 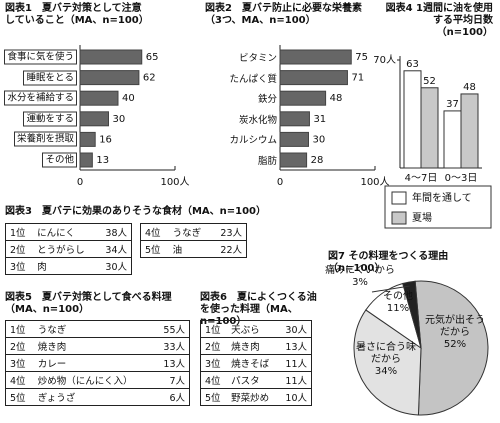 What do you see at coordinates (190, 232) in the screenshot?
I see `table-cell: うなぎ` at bounding box center [190, 232].